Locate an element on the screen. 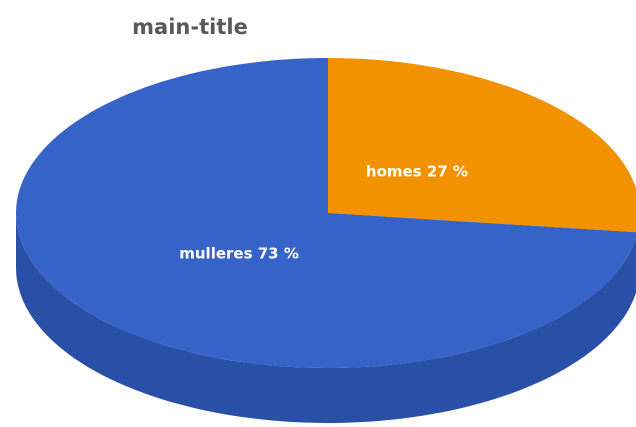 This screenshot has height=427, width=636. data-label: mulleres 73 % is located at coordinates (239, 254).